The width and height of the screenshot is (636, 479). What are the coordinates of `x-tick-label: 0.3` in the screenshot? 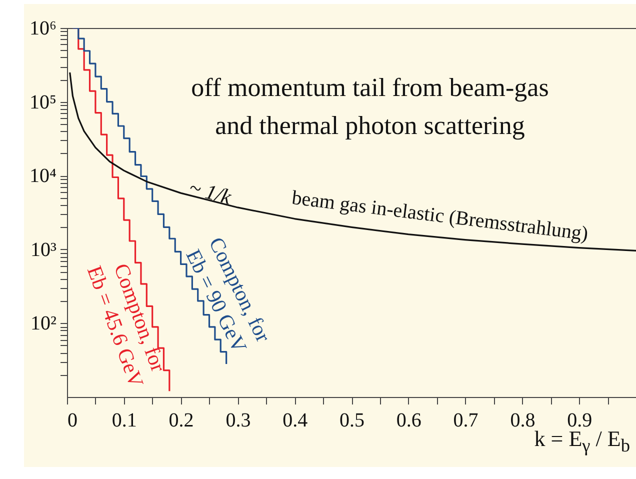 It's located at (238, 421).